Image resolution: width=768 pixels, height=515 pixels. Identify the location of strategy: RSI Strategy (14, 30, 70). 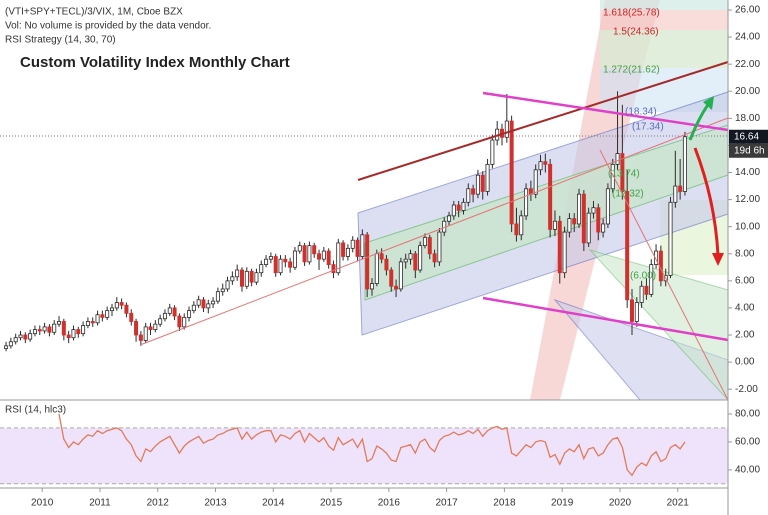
(60, 40).